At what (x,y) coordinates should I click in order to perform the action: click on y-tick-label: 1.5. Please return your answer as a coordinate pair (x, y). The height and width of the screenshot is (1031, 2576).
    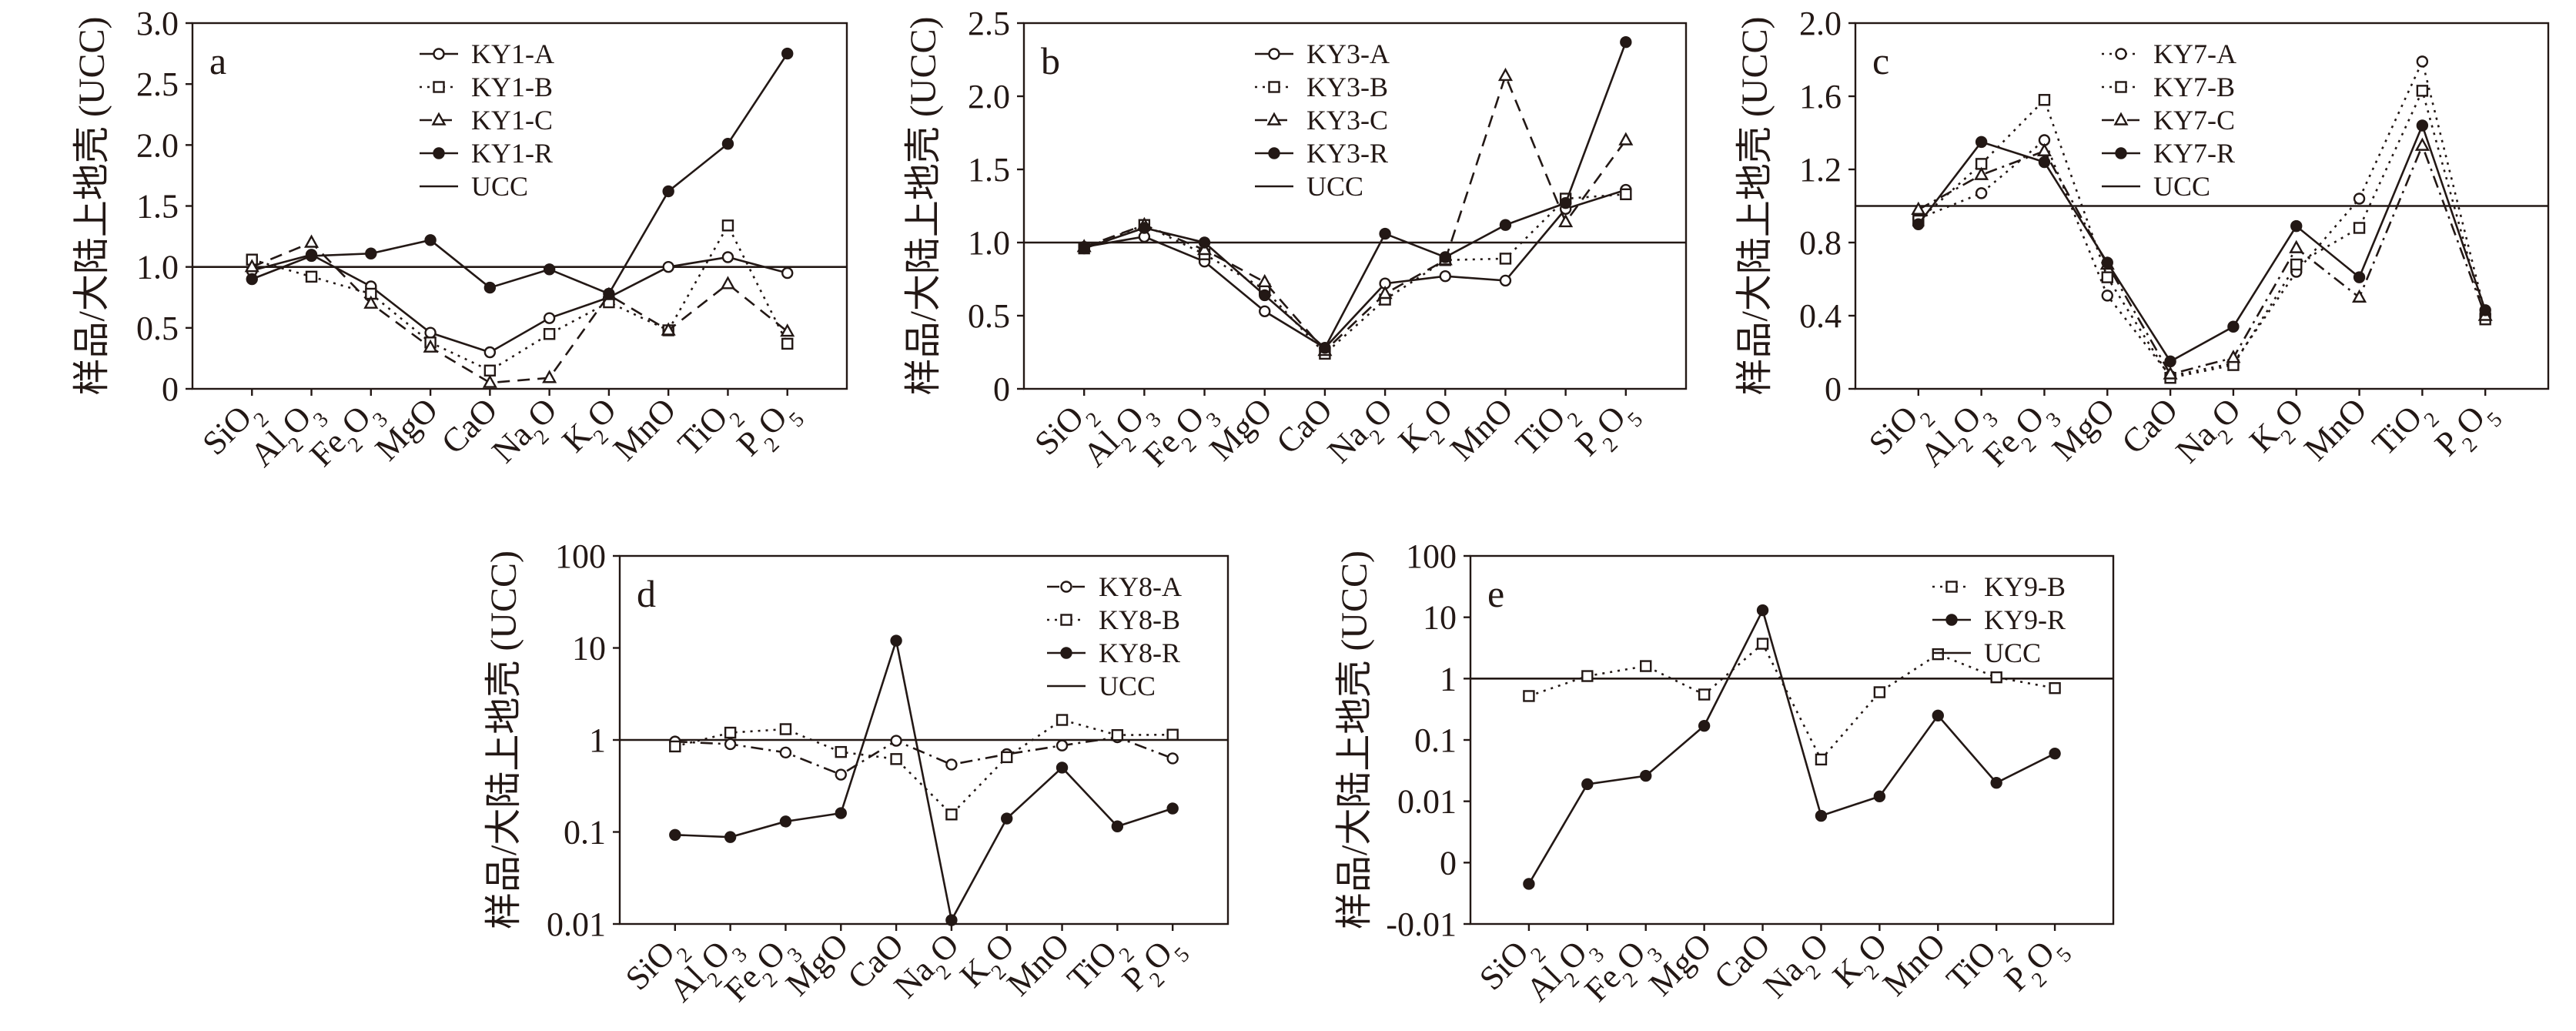
    Looking at the image, I should click on (989, 170).